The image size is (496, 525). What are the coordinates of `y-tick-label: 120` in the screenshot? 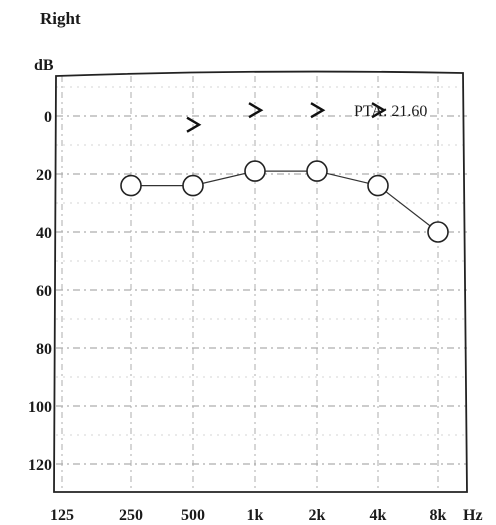 It's located at (40, 465).